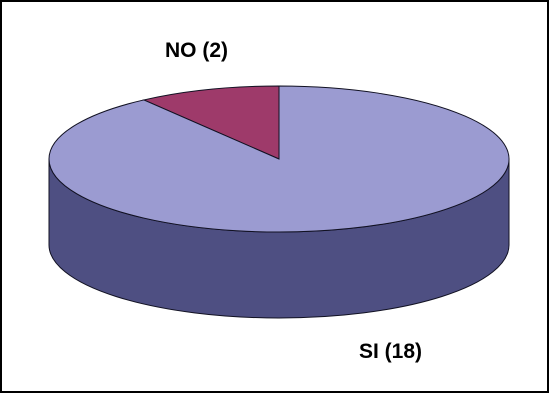  What do you see at coordinates (196, 50) in the screenshot?
I see `slice-label-no: NO (2)` at bounding box center [196, 50].